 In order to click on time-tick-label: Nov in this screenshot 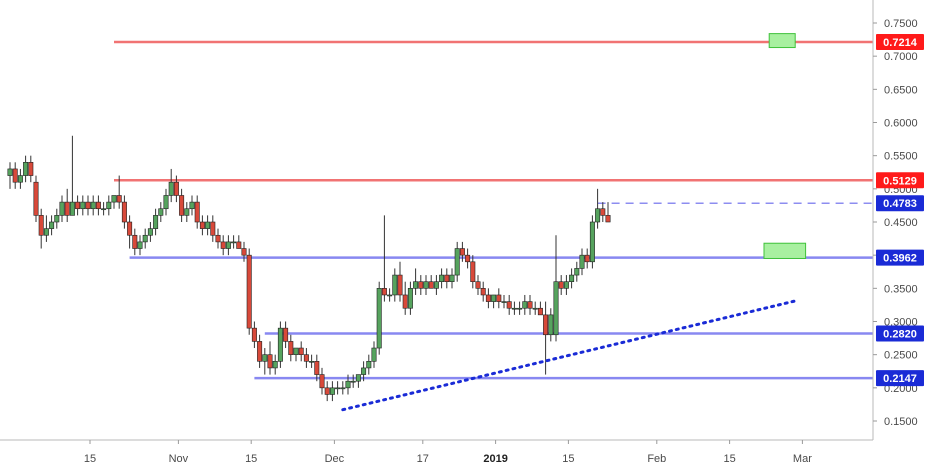, I will do `click(179, 459)`.